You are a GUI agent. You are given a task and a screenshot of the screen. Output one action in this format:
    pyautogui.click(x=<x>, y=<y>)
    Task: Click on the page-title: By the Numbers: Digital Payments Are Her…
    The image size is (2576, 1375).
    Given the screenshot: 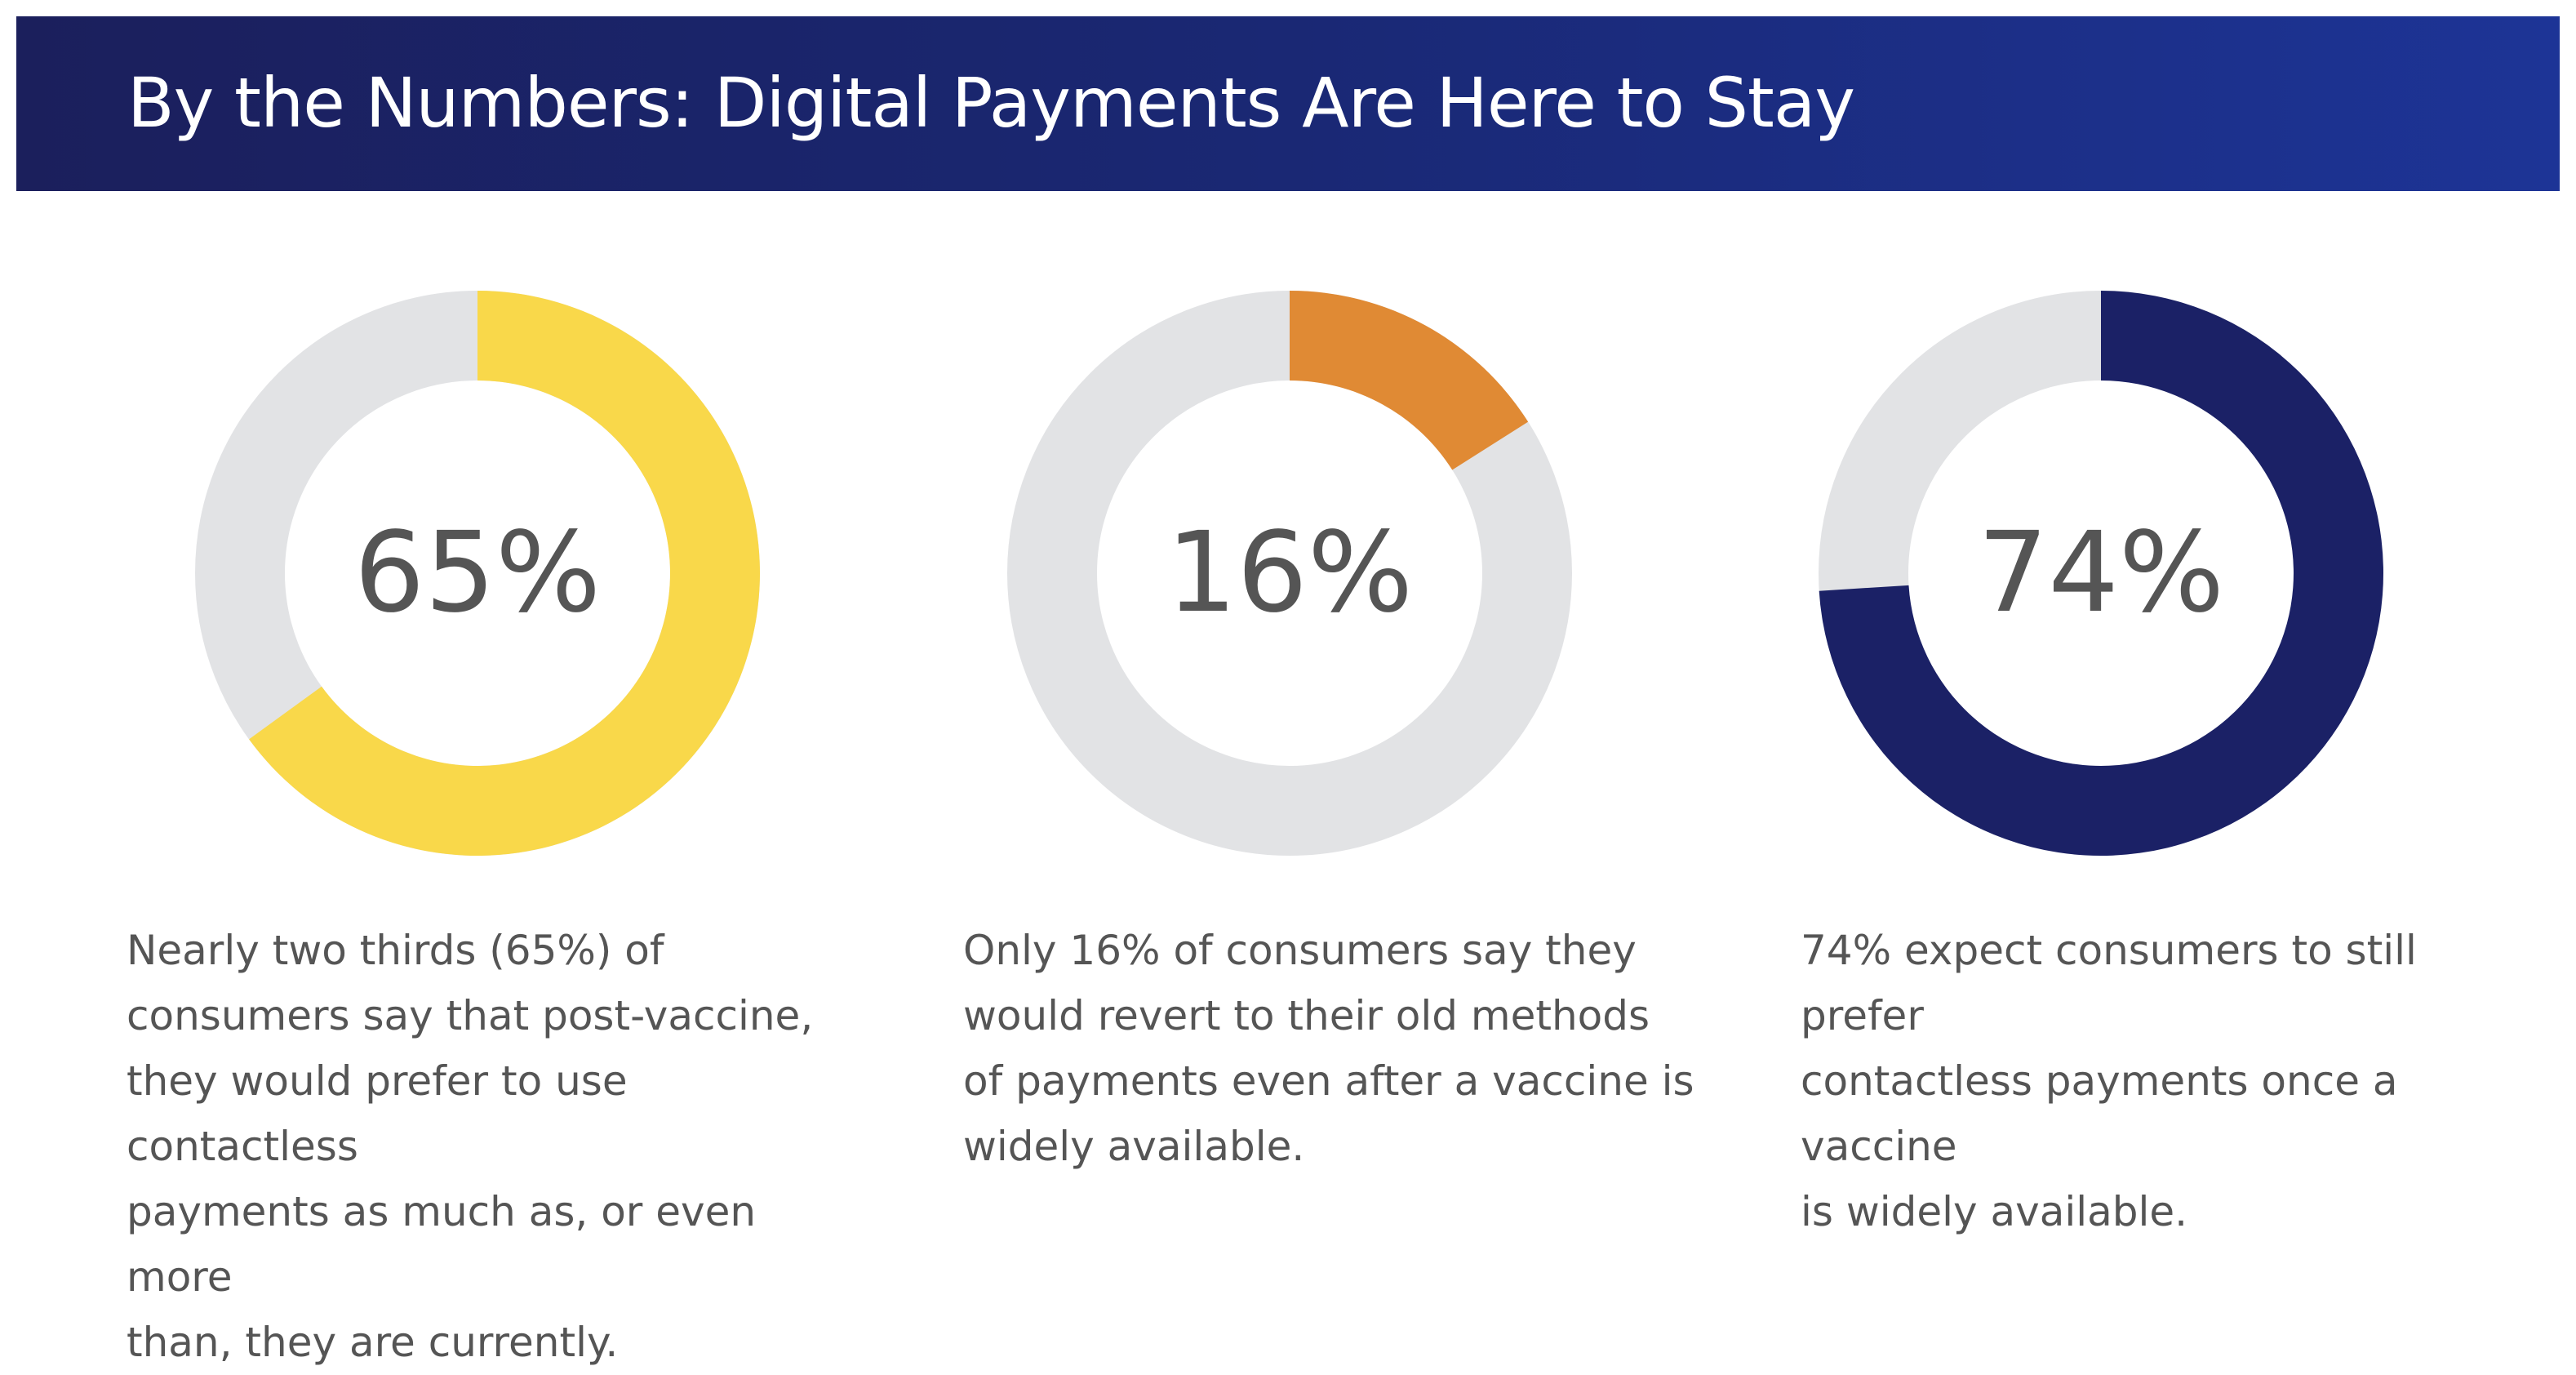 What is the action you would take?
    pyautogui.click(x=991, y=103)
    